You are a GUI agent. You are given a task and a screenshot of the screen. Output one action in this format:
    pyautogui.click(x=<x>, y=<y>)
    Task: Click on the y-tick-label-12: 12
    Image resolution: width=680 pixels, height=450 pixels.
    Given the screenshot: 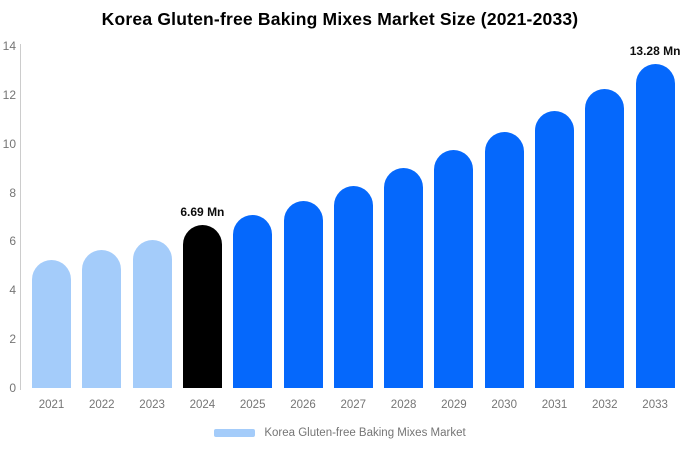 What is the action you would take?
    pyautogui.click(x=9, y=94)
    